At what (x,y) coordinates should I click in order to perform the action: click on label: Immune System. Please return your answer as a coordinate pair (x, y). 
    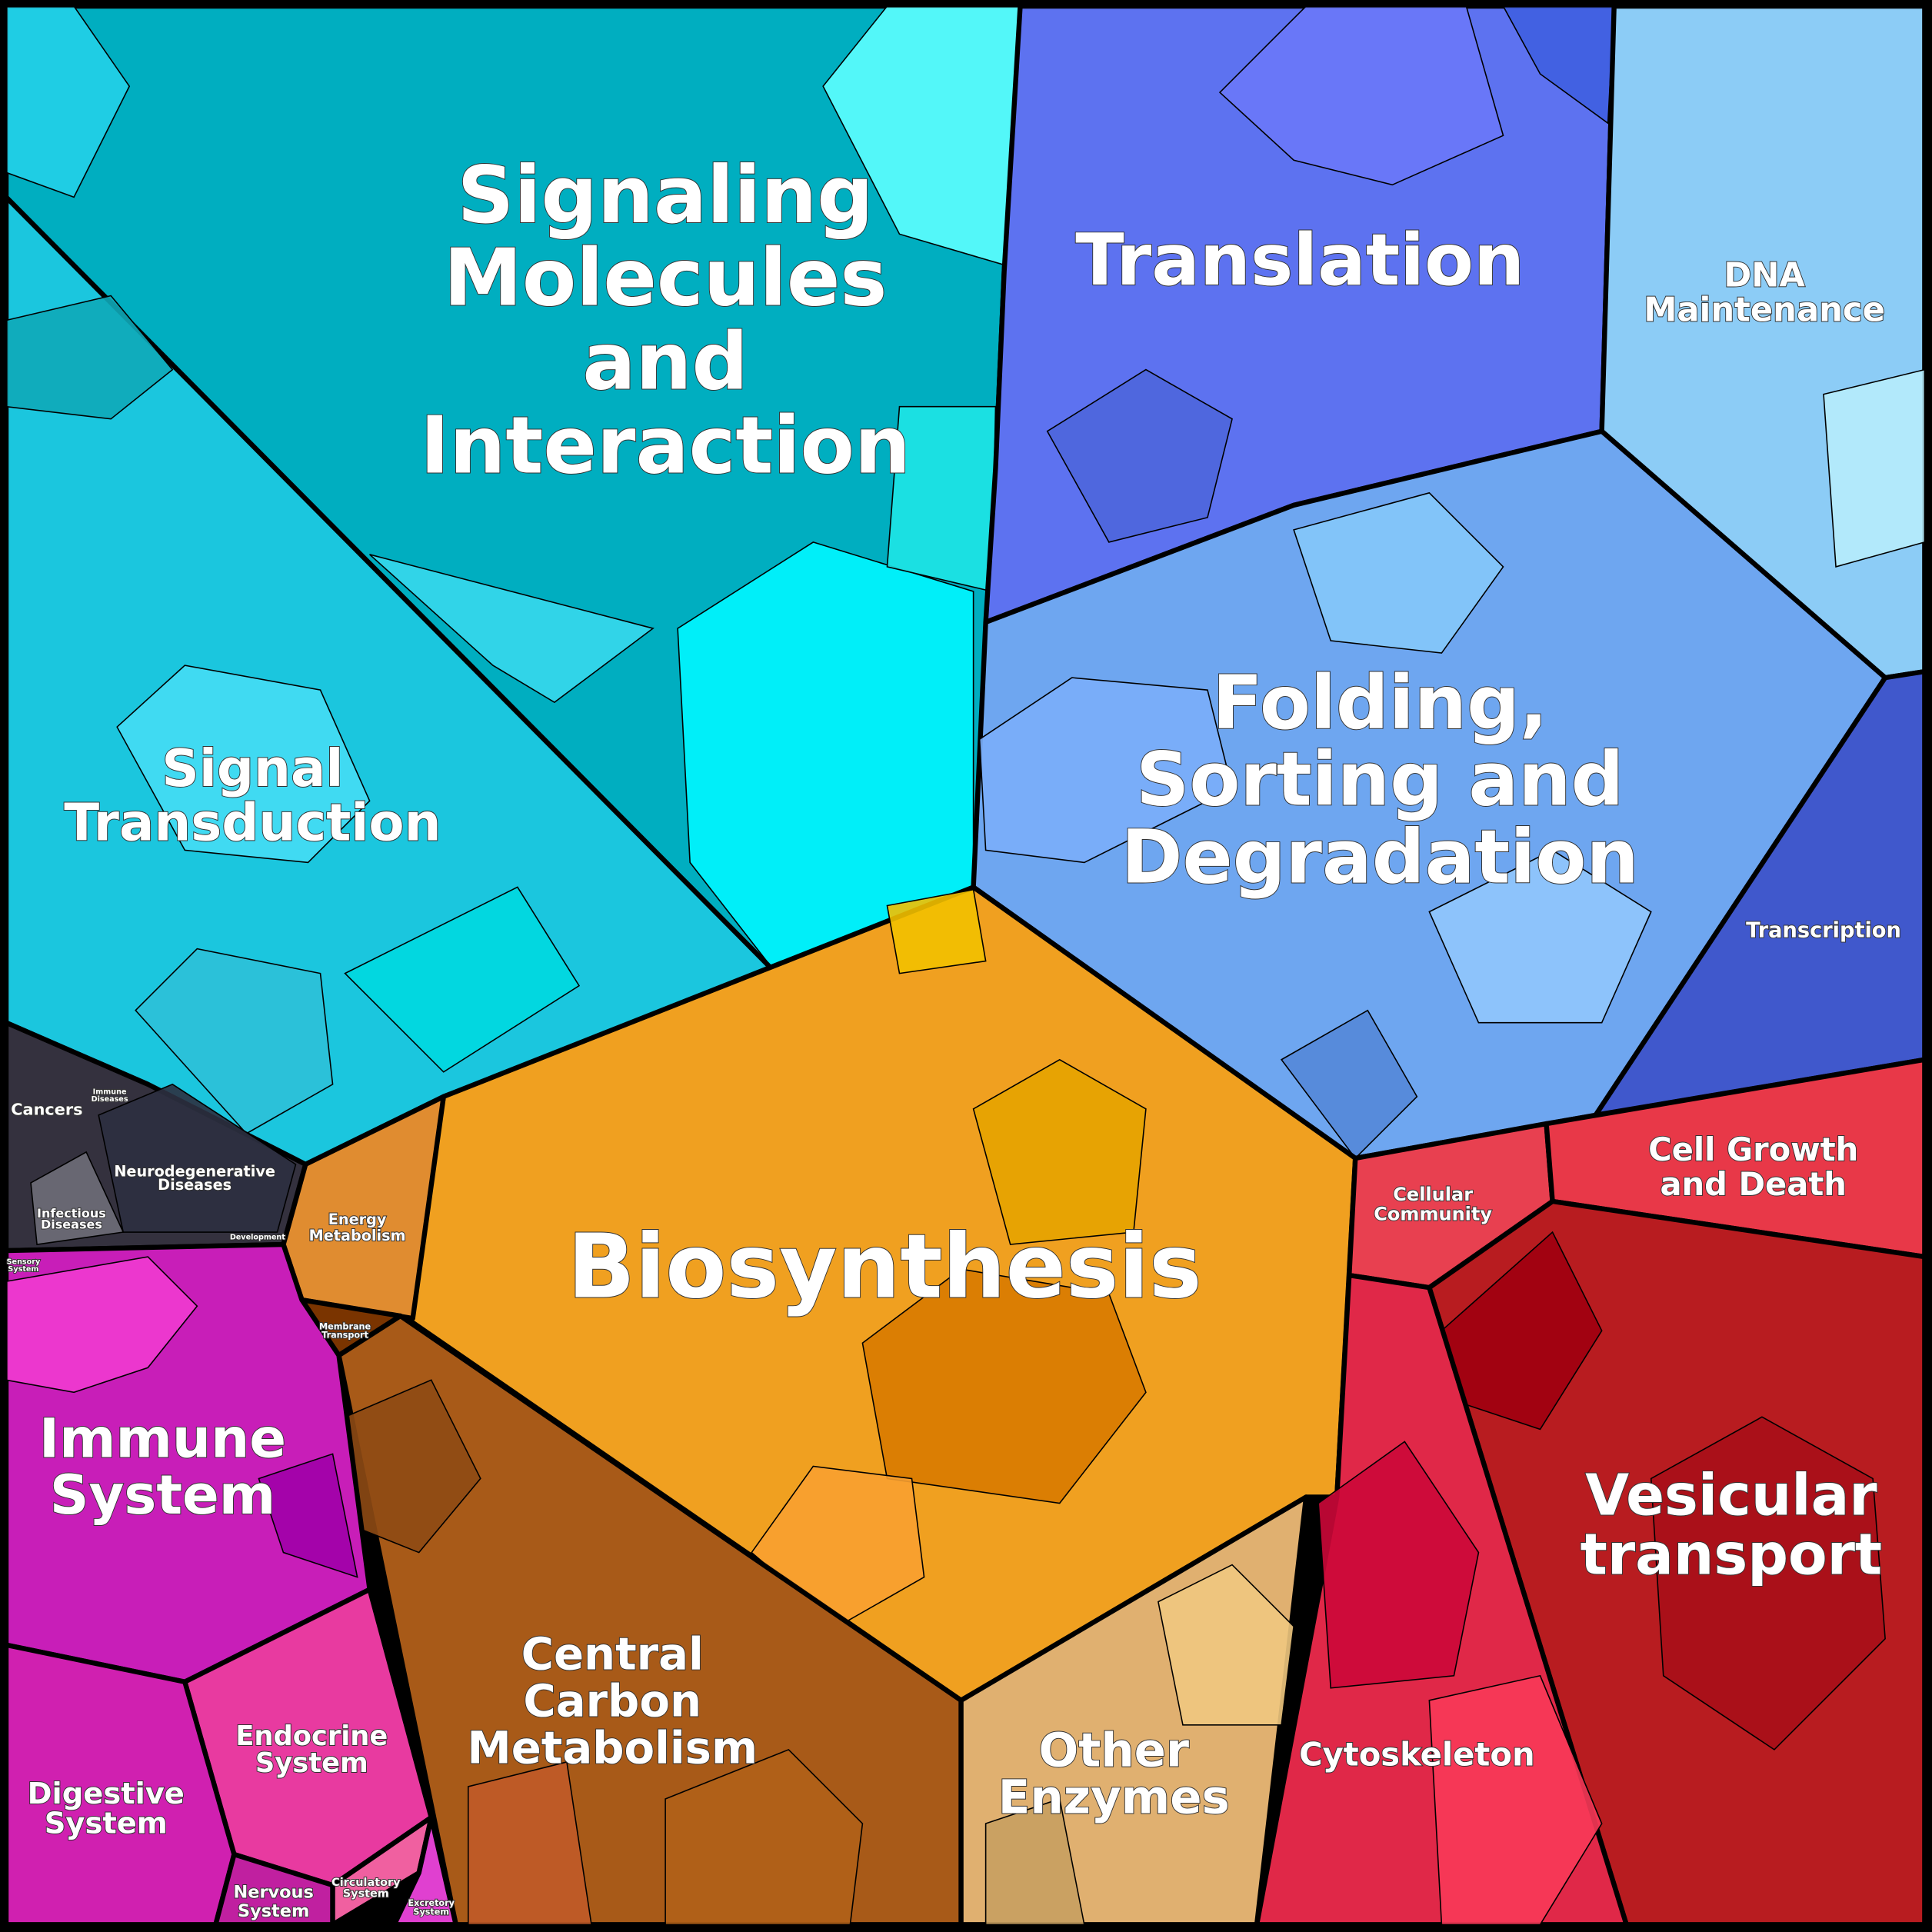
    Looking at the image, I should click on (162, 1467).